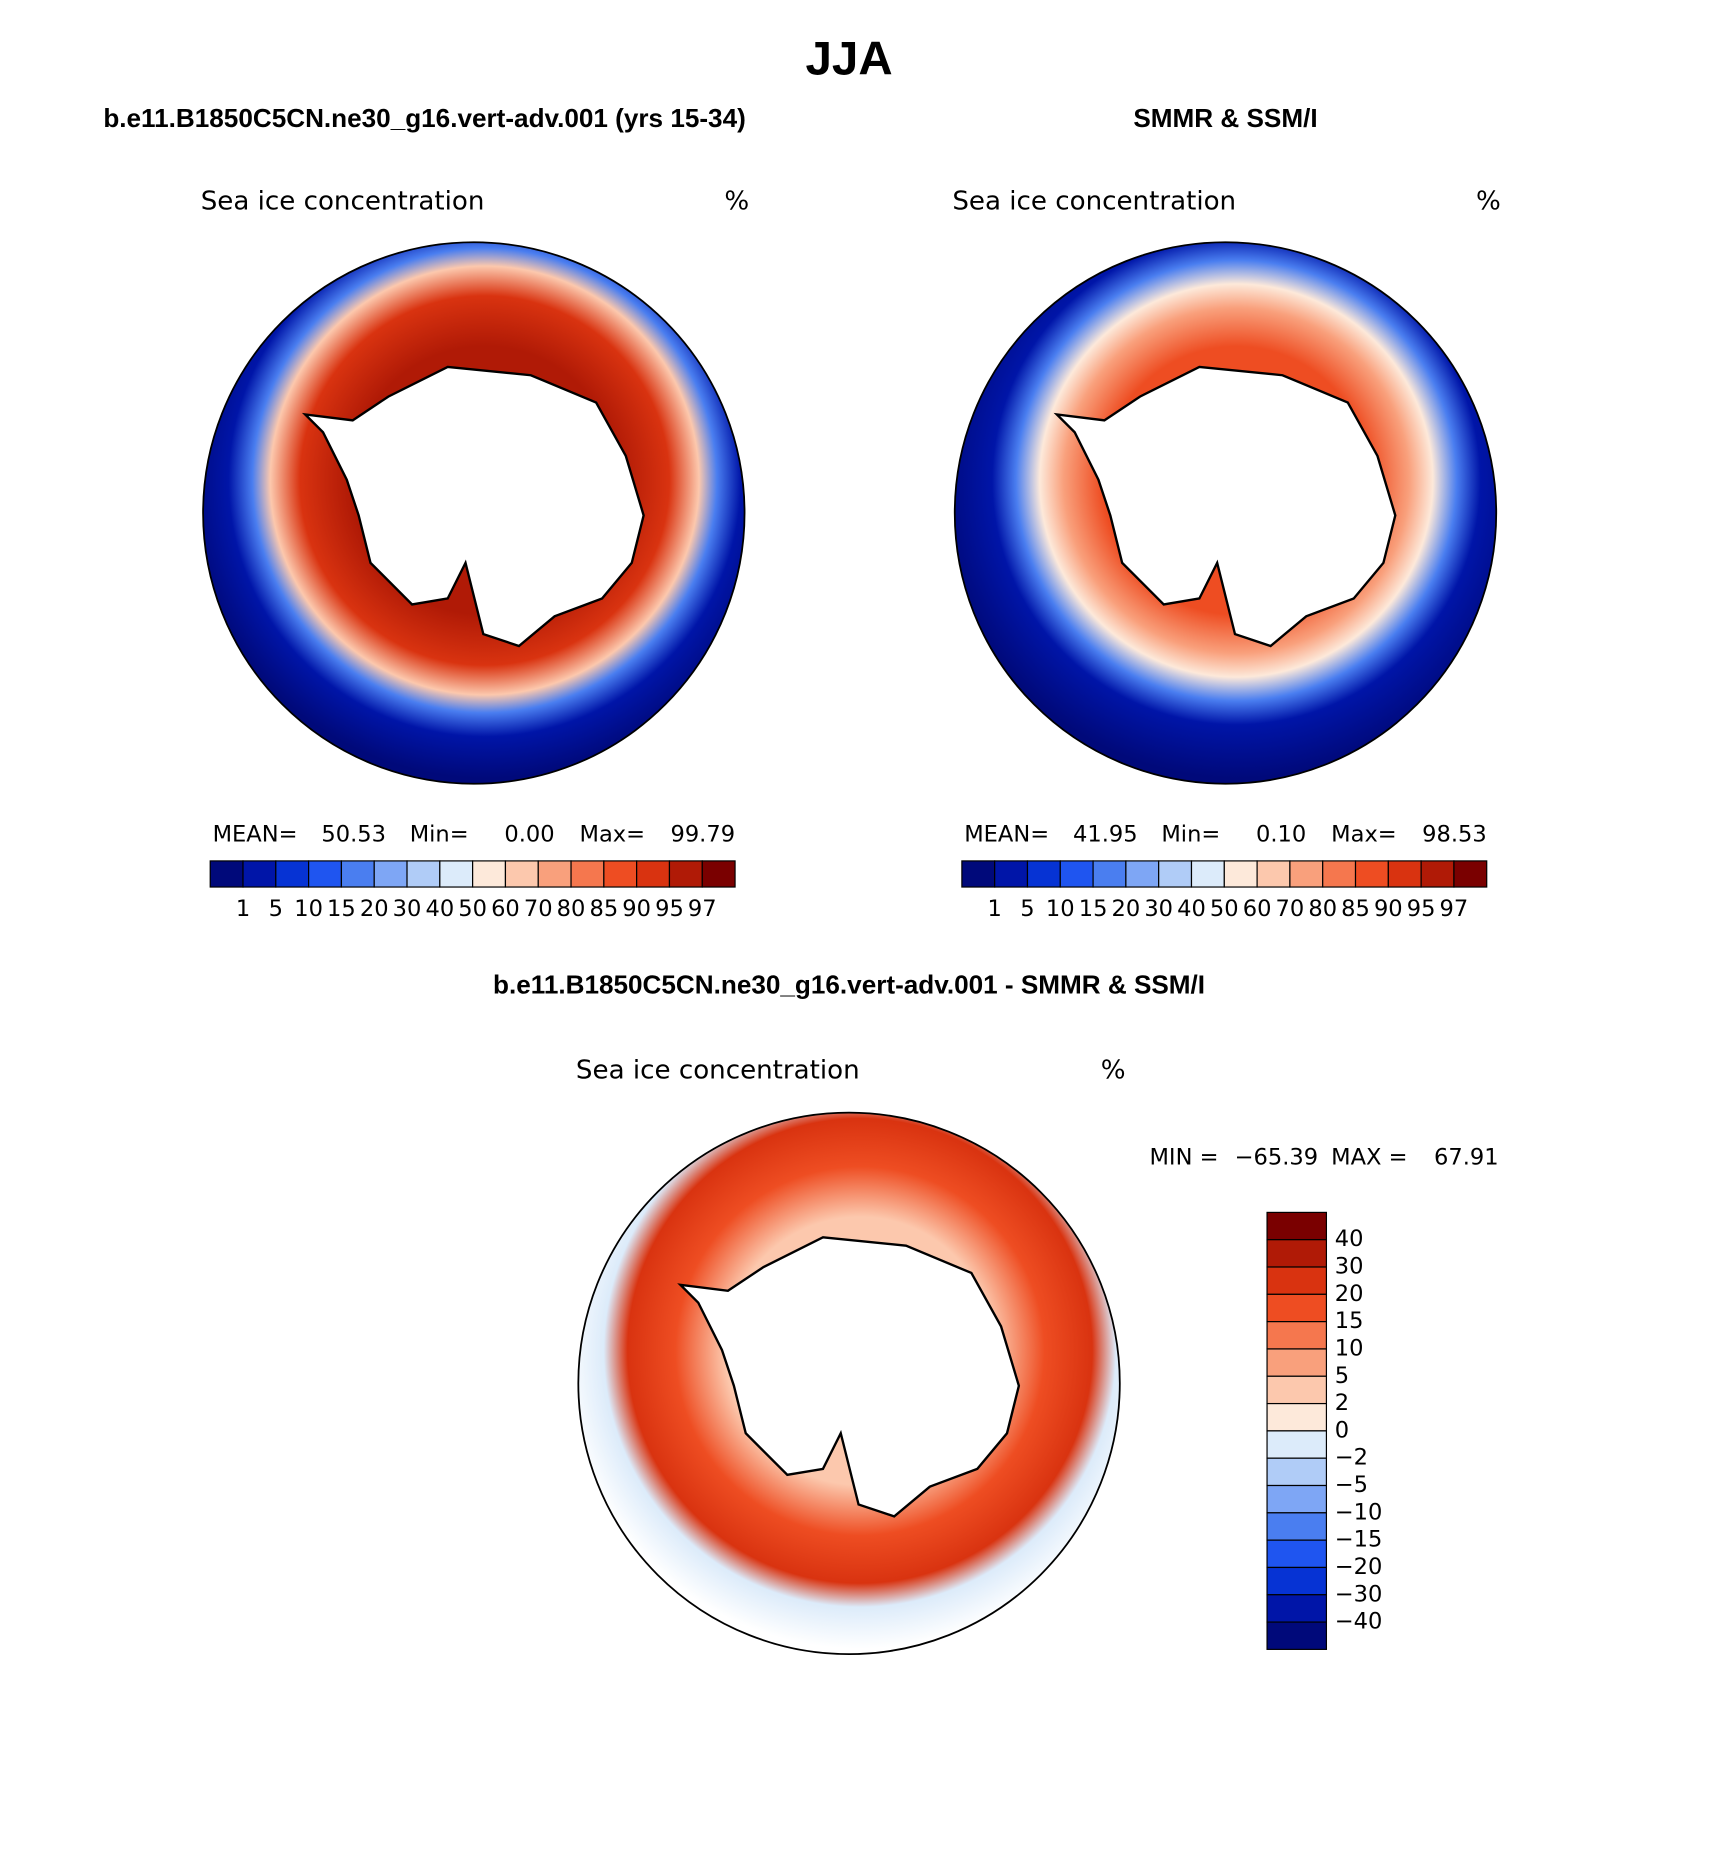  What do you see at coordinates (703, 834) in the screenshot?
I see `stat-value: 99.79` at bounding box center [703, 834].